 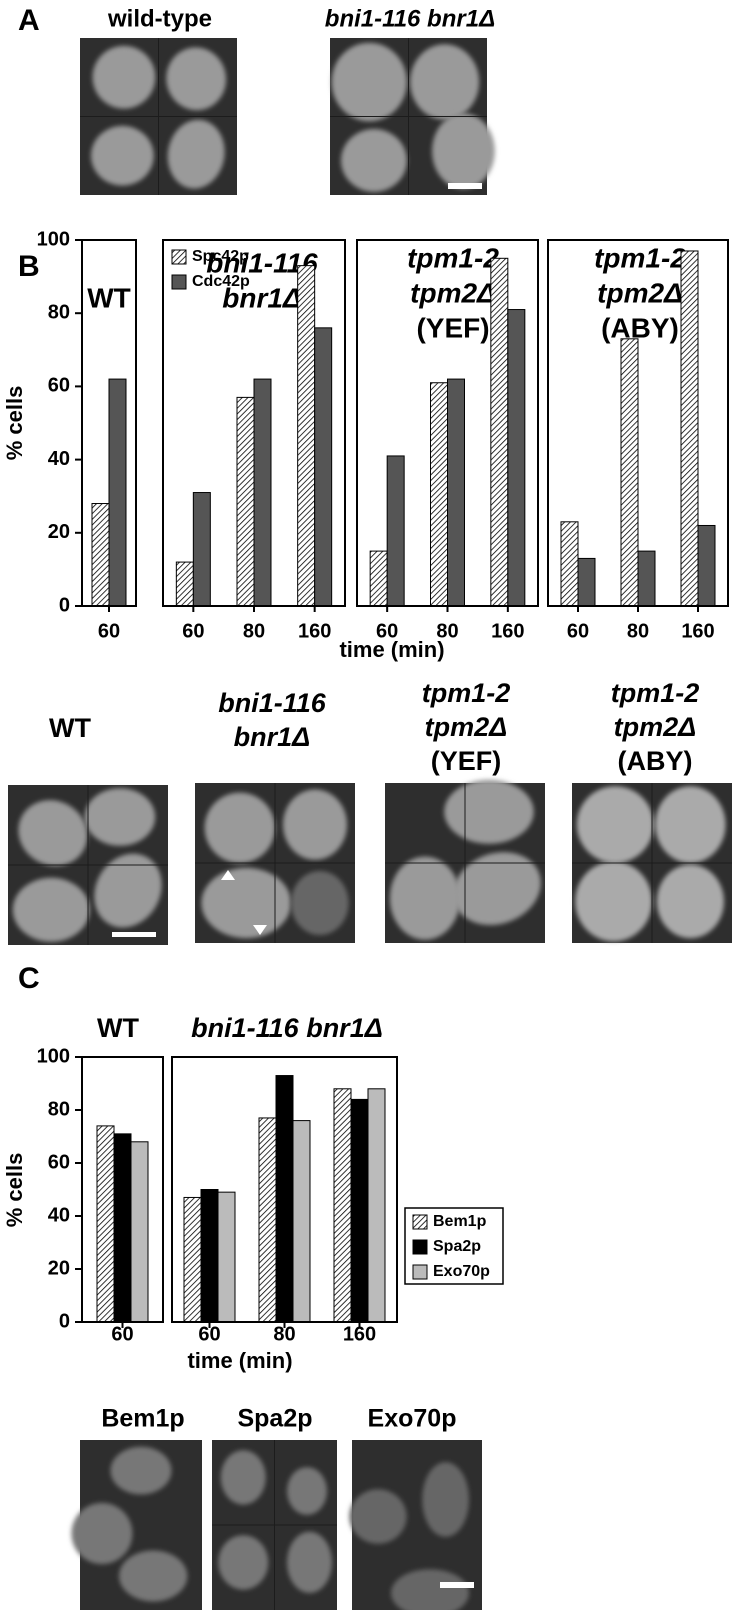 I want to click on panel-title: WT, so click(x=109, y=297).